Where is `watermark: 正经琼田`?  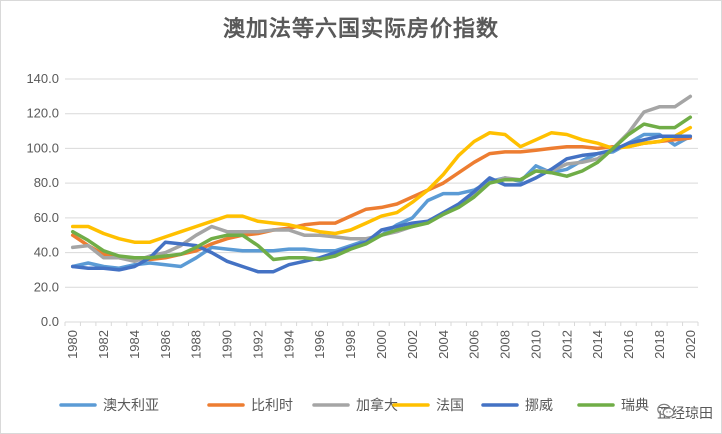
watermark: 正经琼田 is located at coordinates (685, 413).